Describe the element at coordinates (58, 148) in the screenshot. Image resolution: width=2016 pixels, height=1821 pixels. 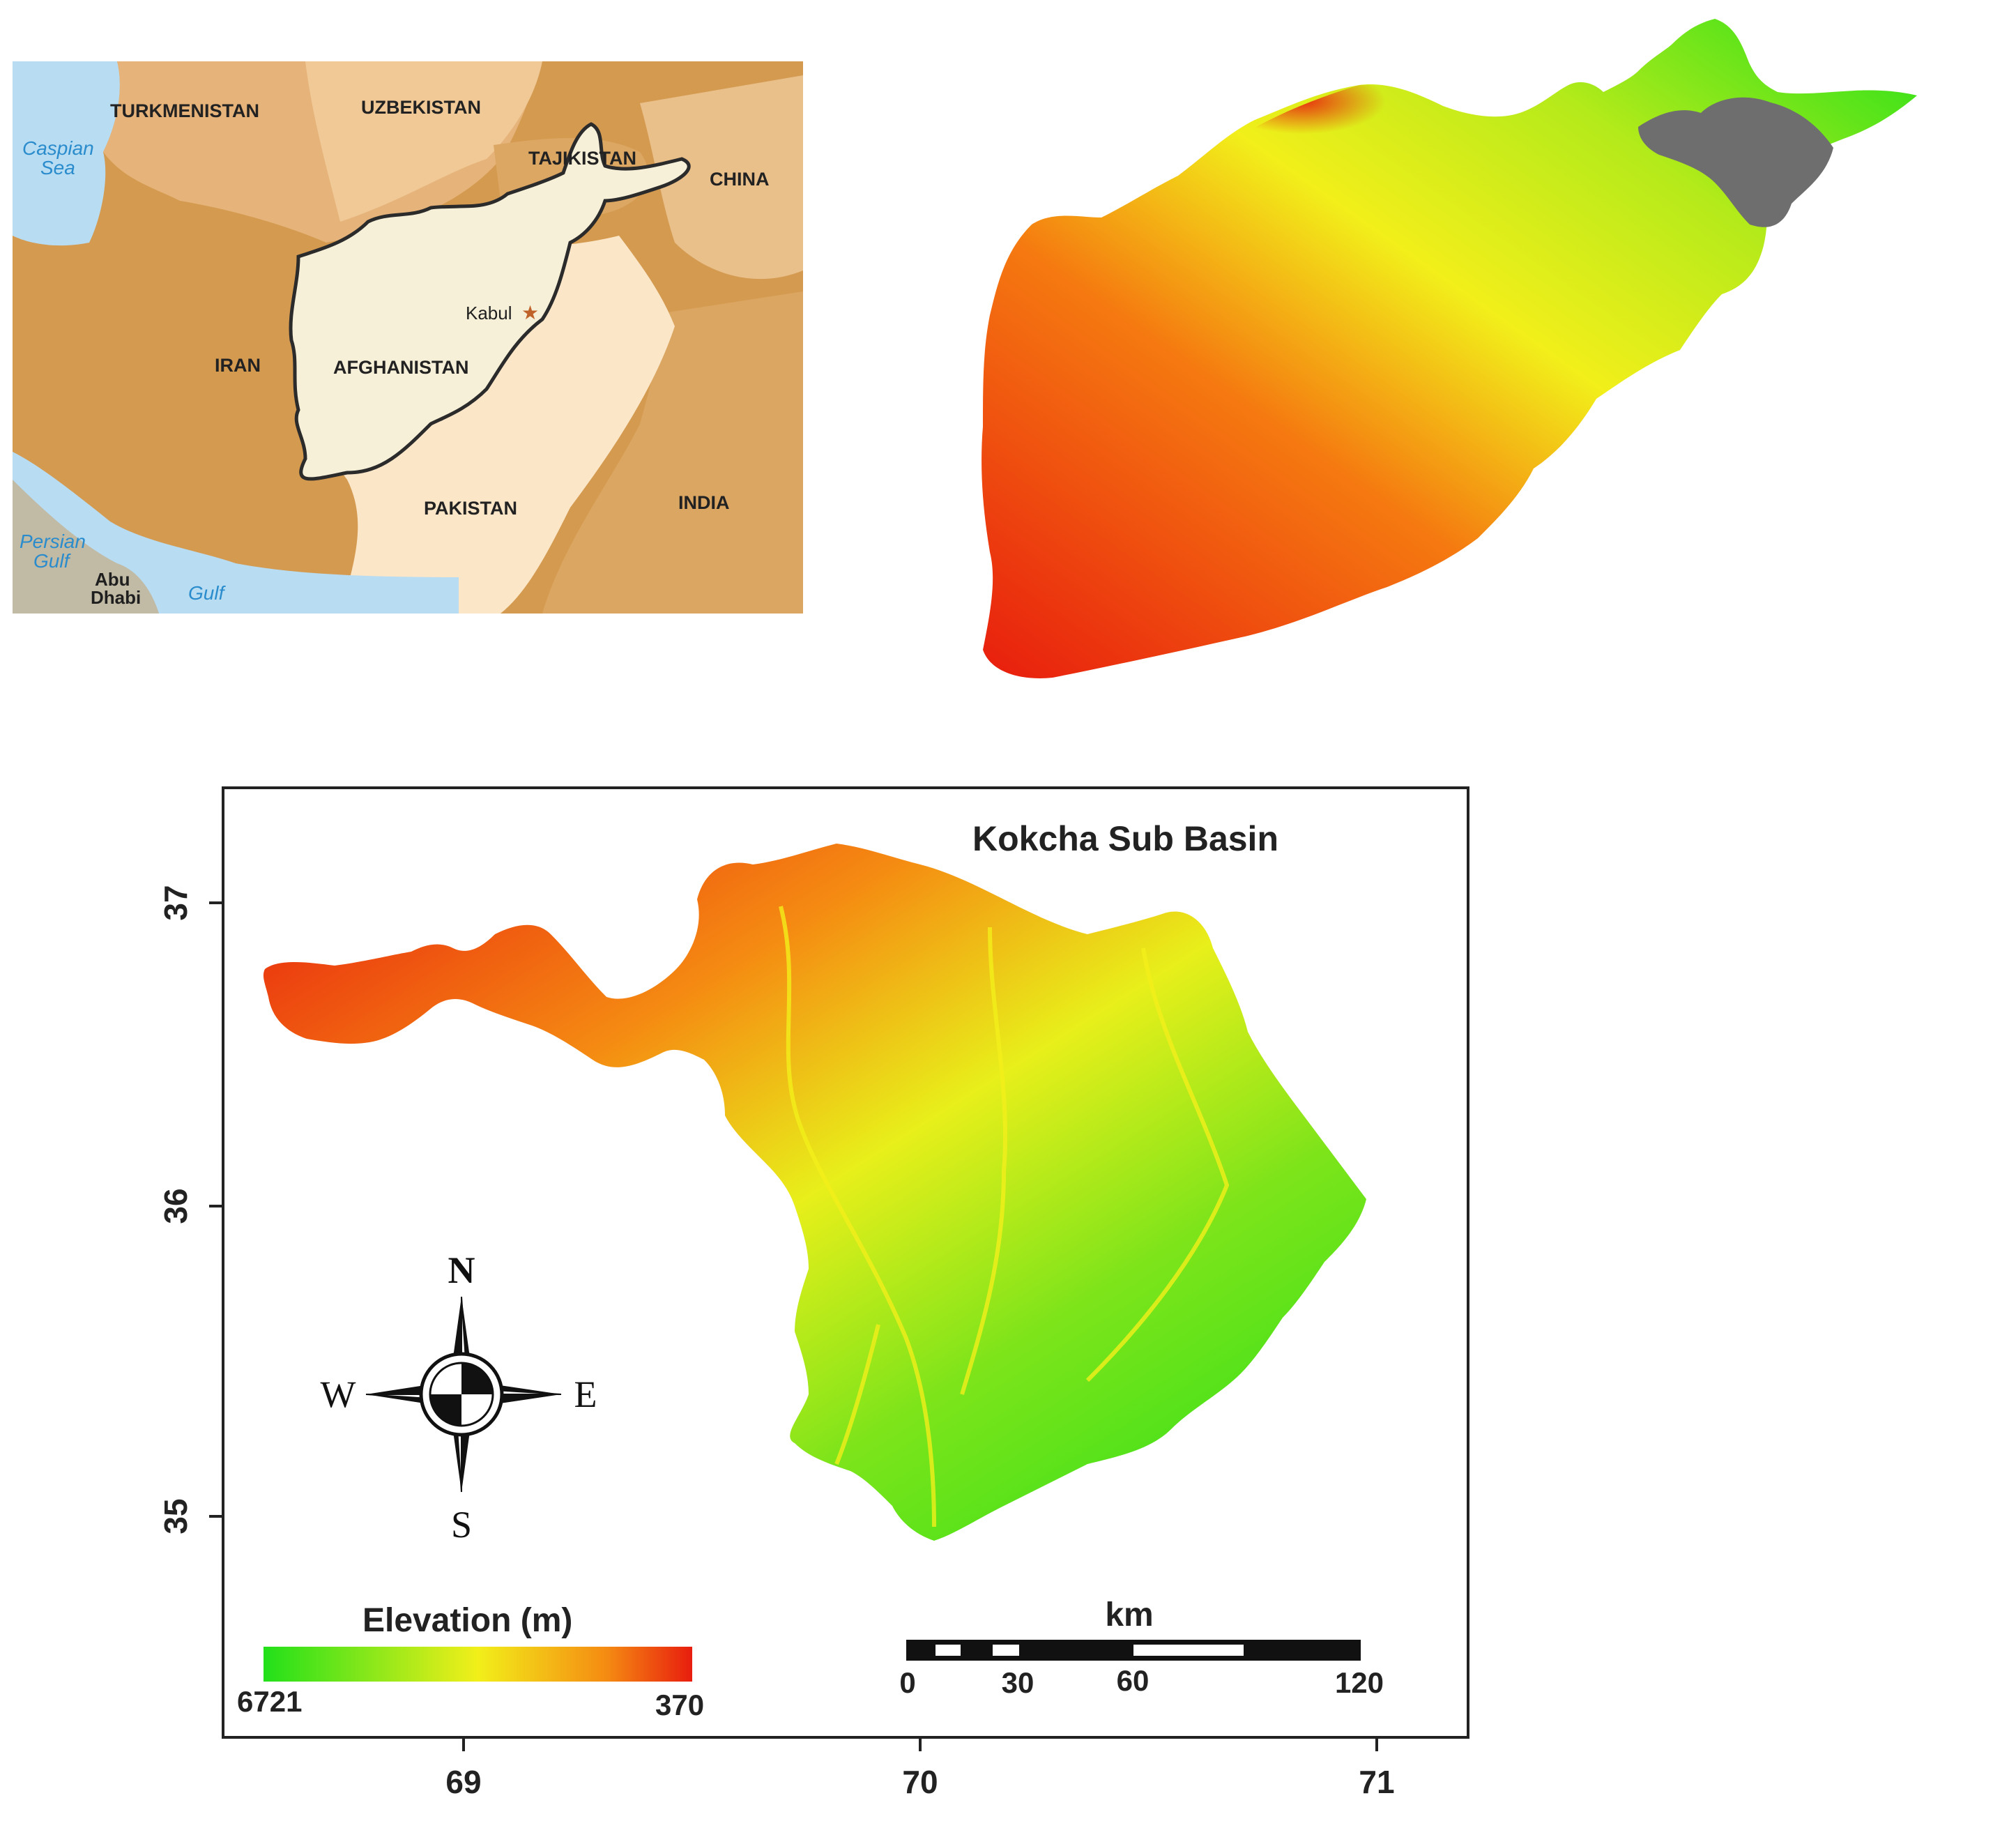
I see `label-caspian: Caspian` at that location.